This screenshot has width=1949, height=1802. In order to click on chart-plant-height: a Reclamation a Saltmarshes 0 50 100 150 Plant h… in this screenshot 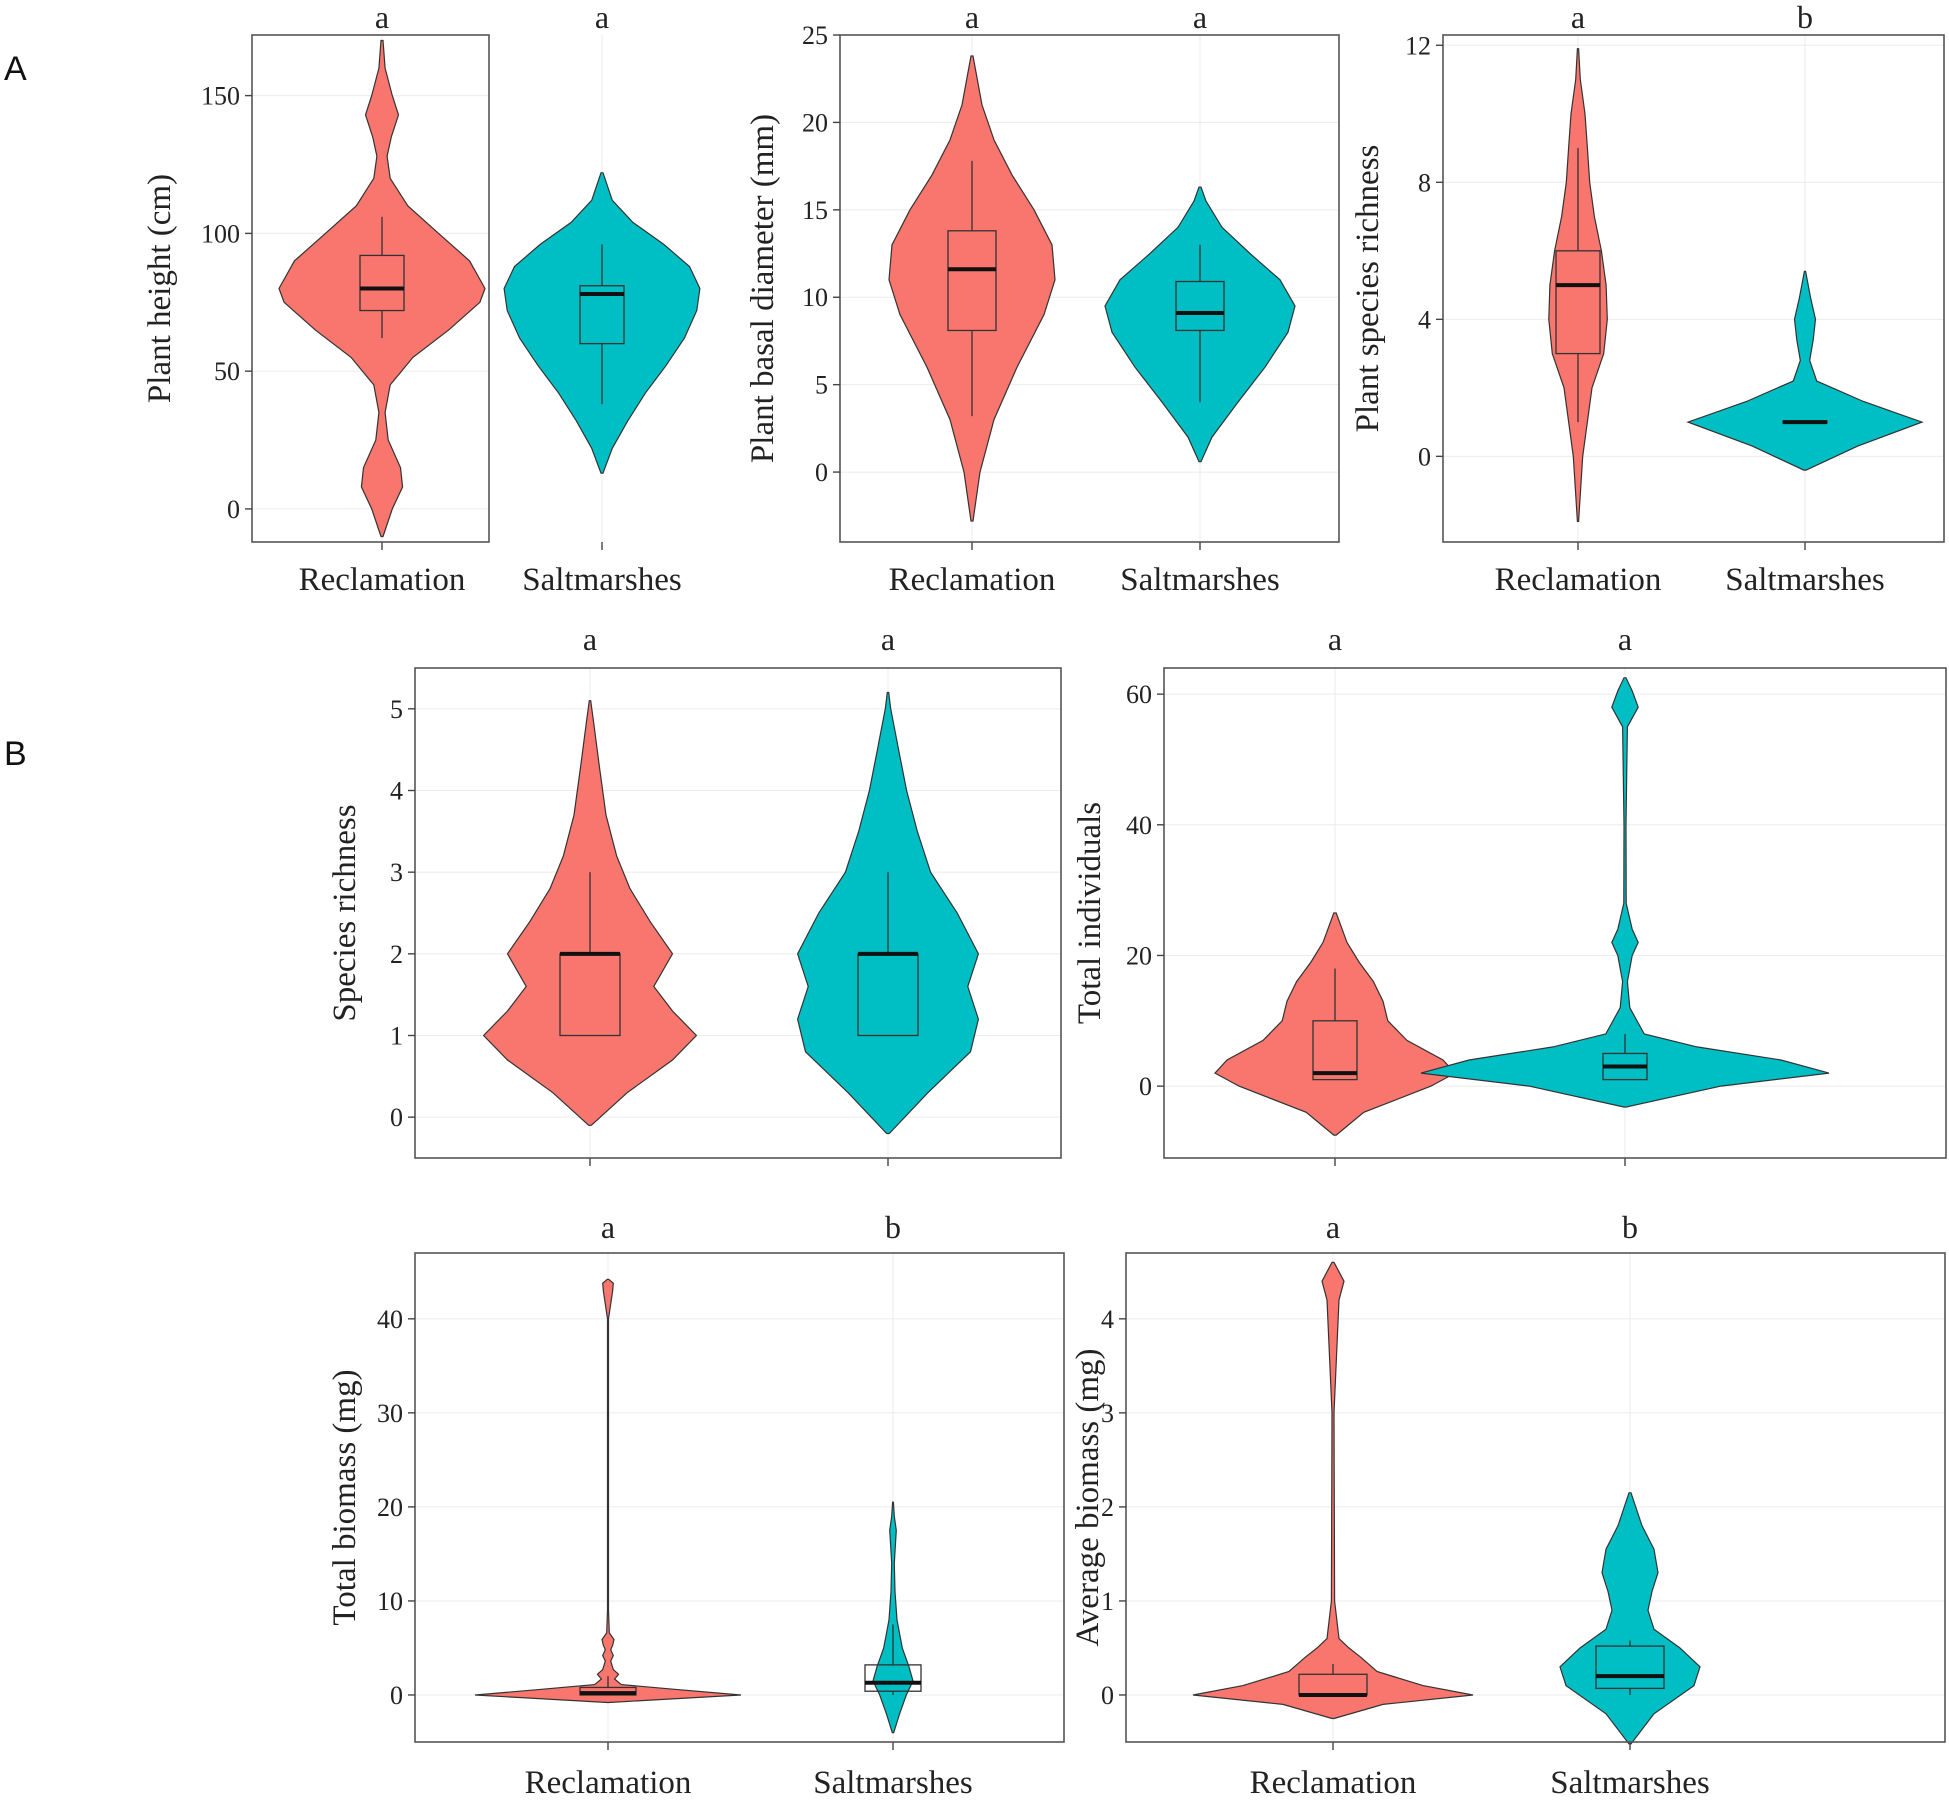, I will do `click(421, 299)`.